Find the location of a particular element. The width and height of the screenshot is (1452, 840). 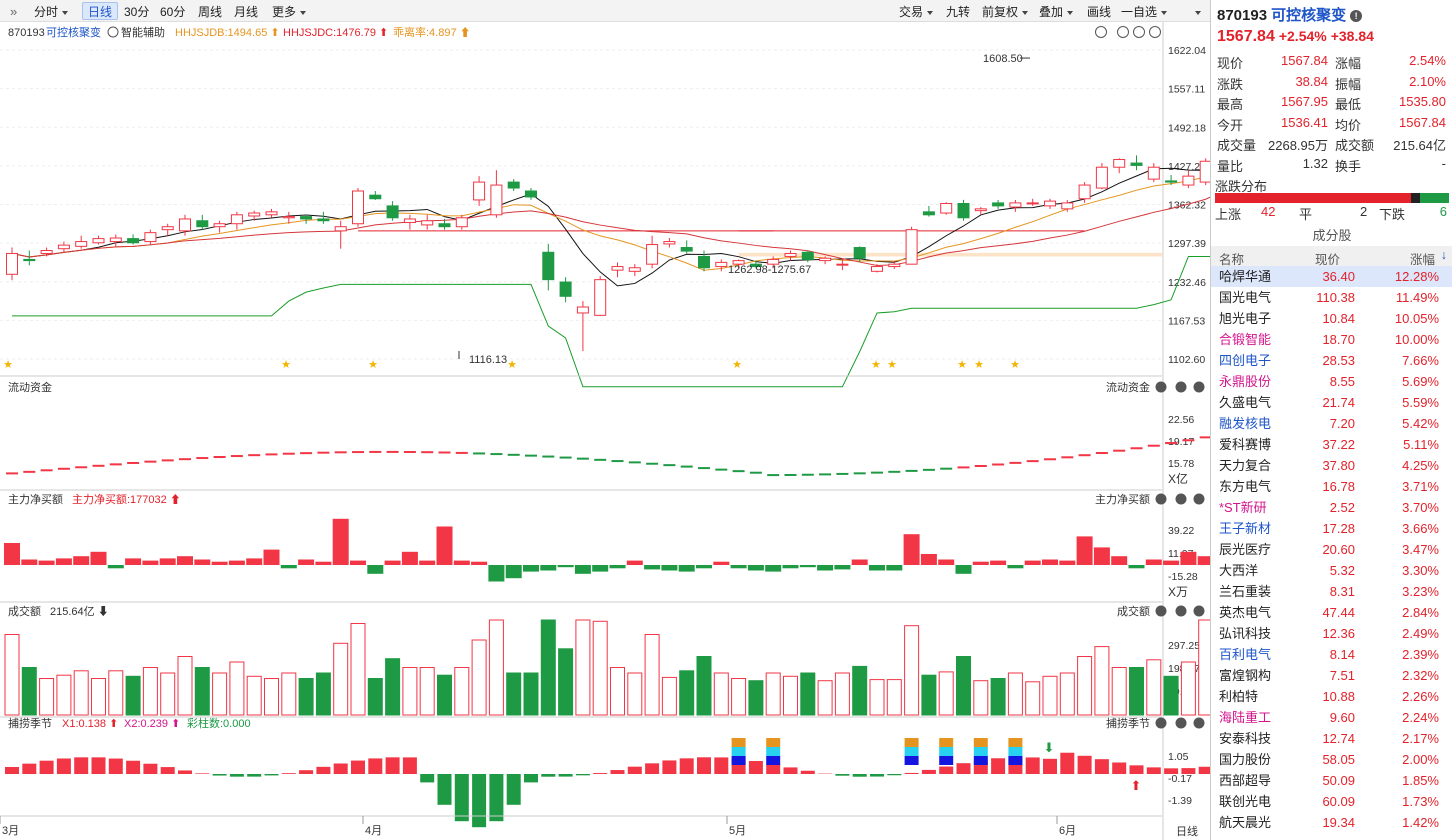

constituent-row: 英杰电气 47.44 2.84% is located at coordinates (1331, 612).